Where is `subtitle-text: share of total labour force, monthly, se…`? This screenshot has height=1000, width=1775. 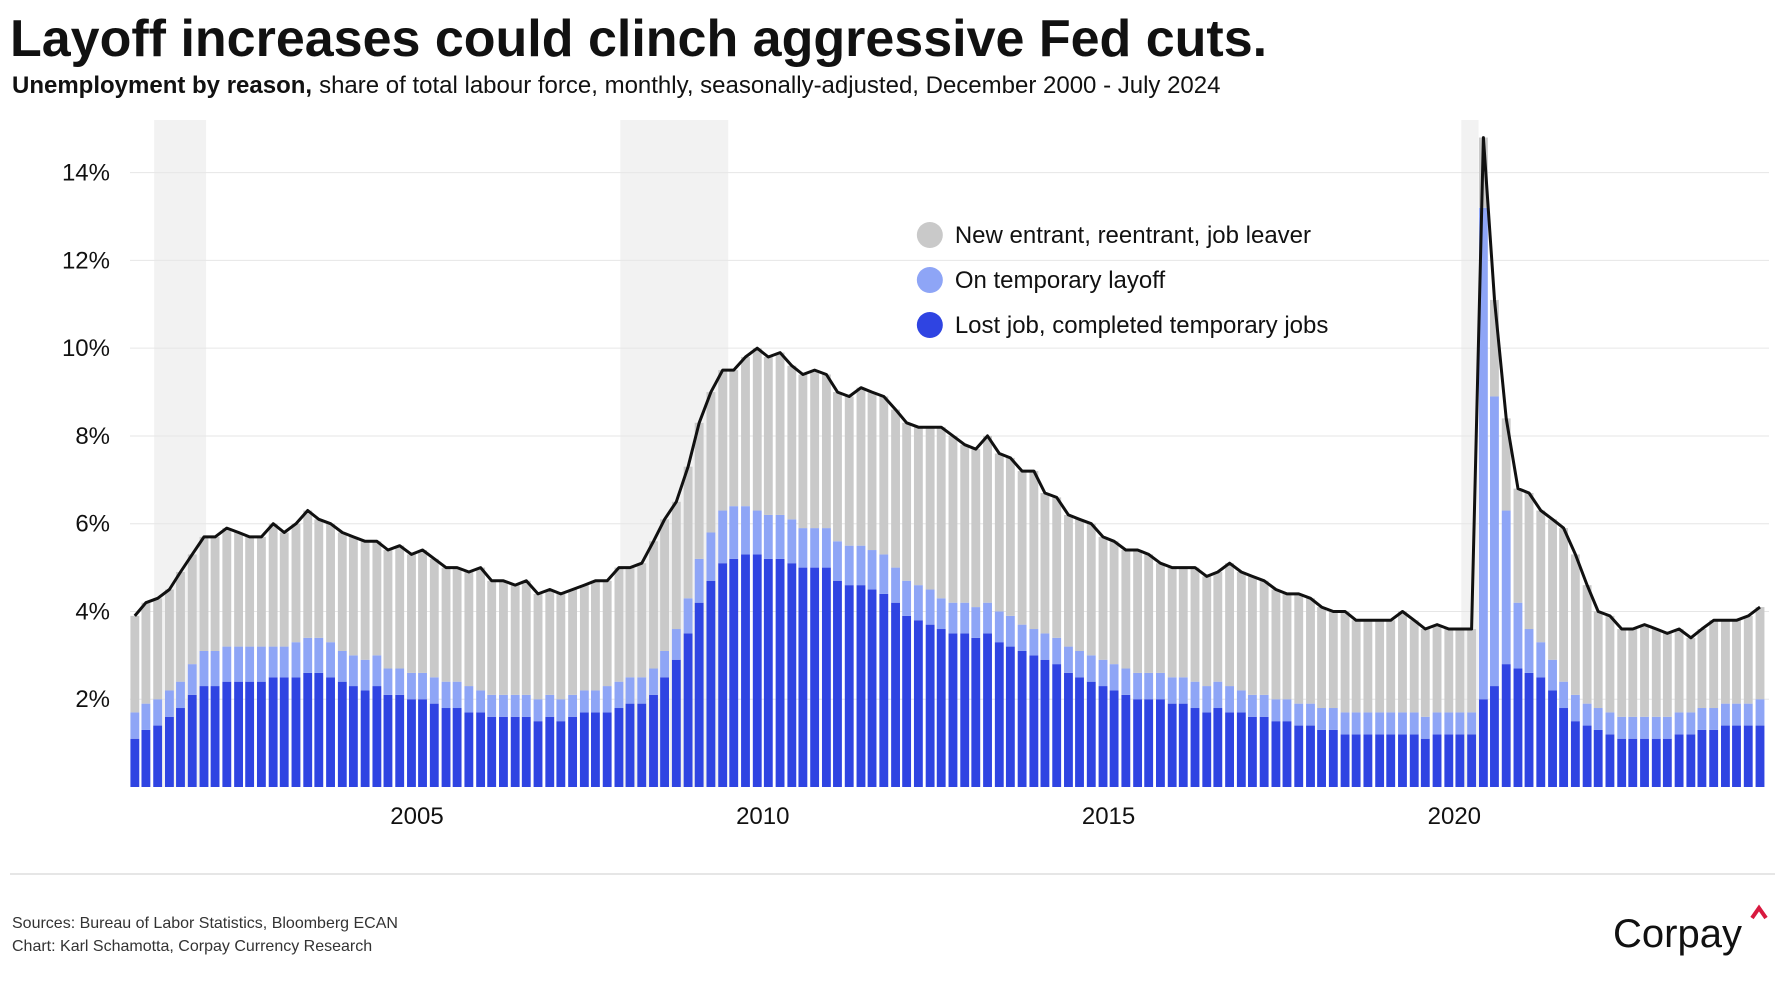 subtitle-text: share of total labour force, monthly, se… is located at coordinates (769, 85).